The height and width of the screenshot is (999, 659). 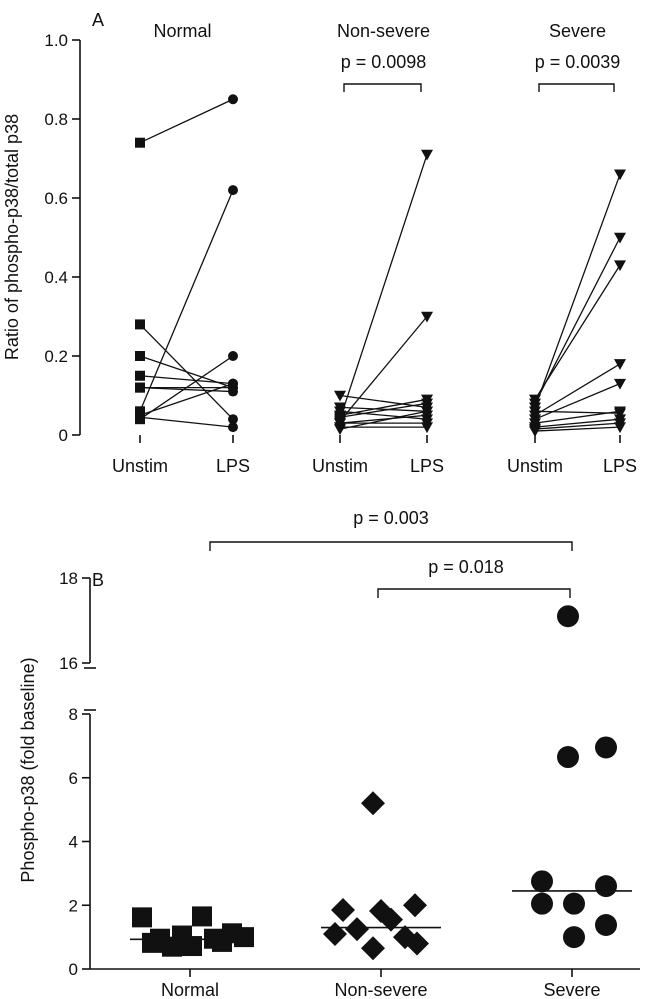 I want to click on panel-a-letter: A, so click(x=98, y=20).